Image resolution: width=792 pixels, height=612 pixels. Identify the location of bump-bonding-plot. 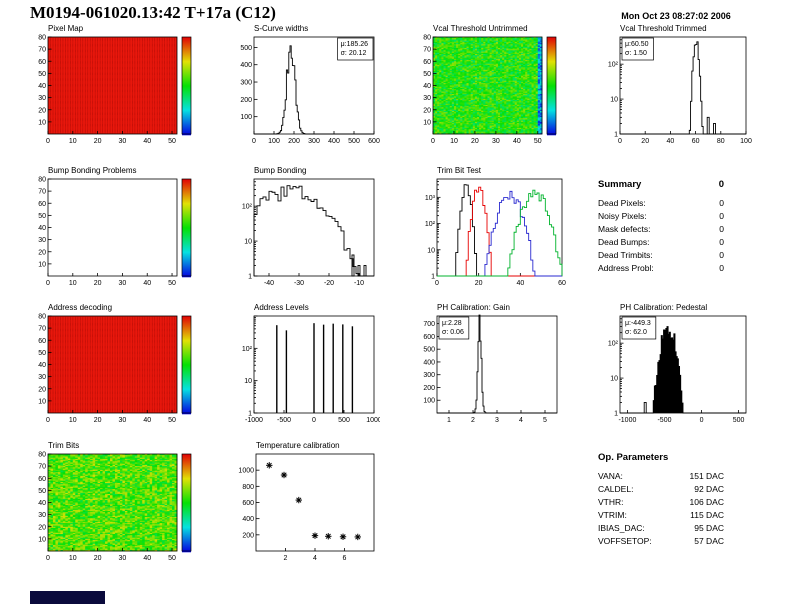
(305, 233).